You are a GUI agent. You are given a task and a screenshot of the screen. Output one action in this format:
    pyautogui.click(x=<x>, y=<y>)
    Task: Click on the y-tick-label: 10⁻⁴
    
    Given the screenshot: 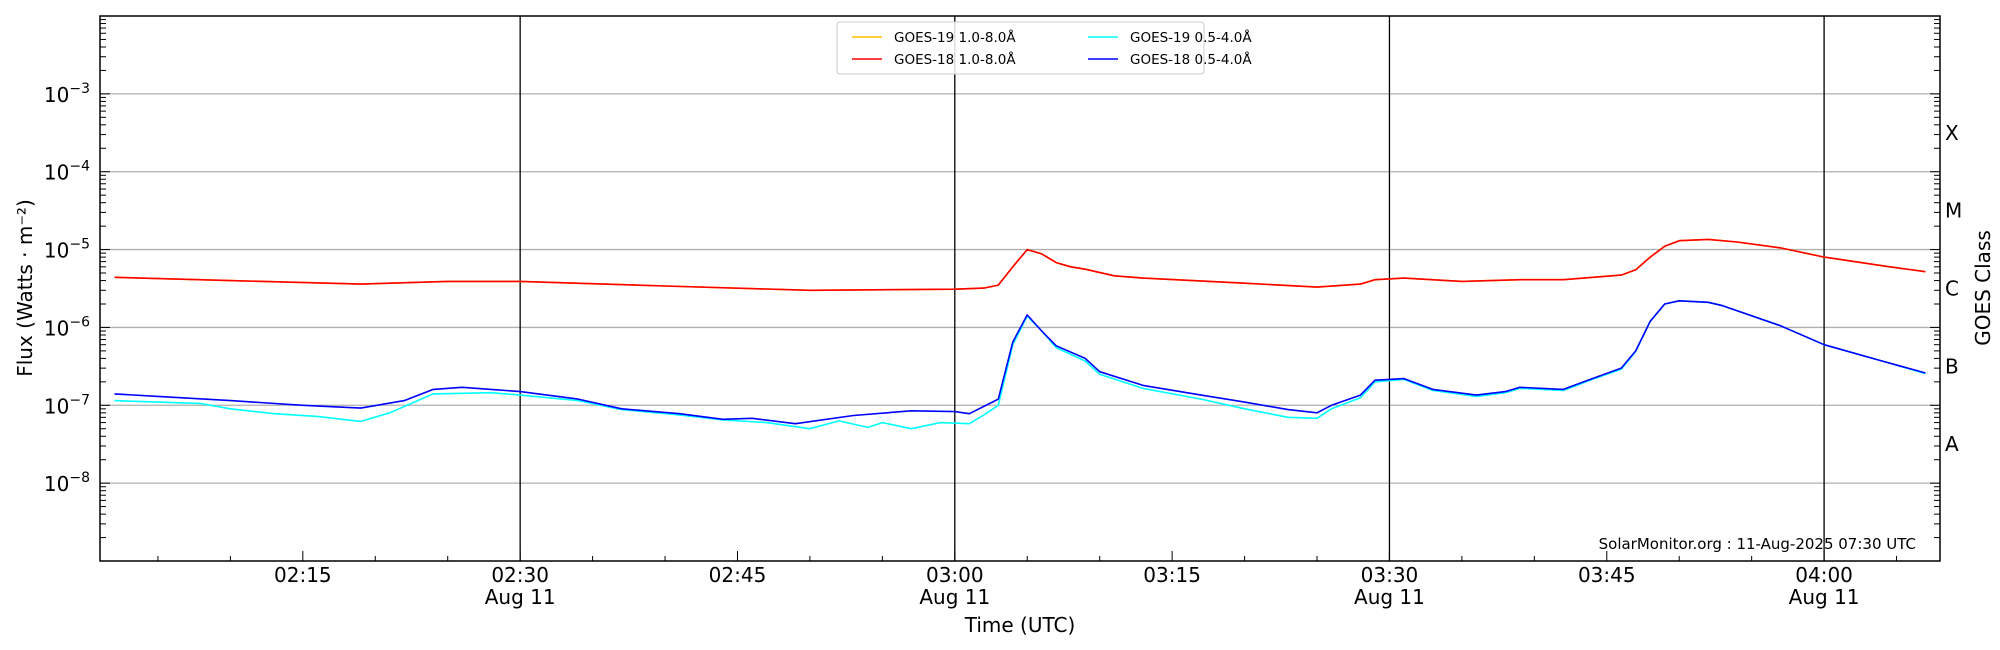 What is the action you would take?
    pyautogui.click(x=67, y=172)
    